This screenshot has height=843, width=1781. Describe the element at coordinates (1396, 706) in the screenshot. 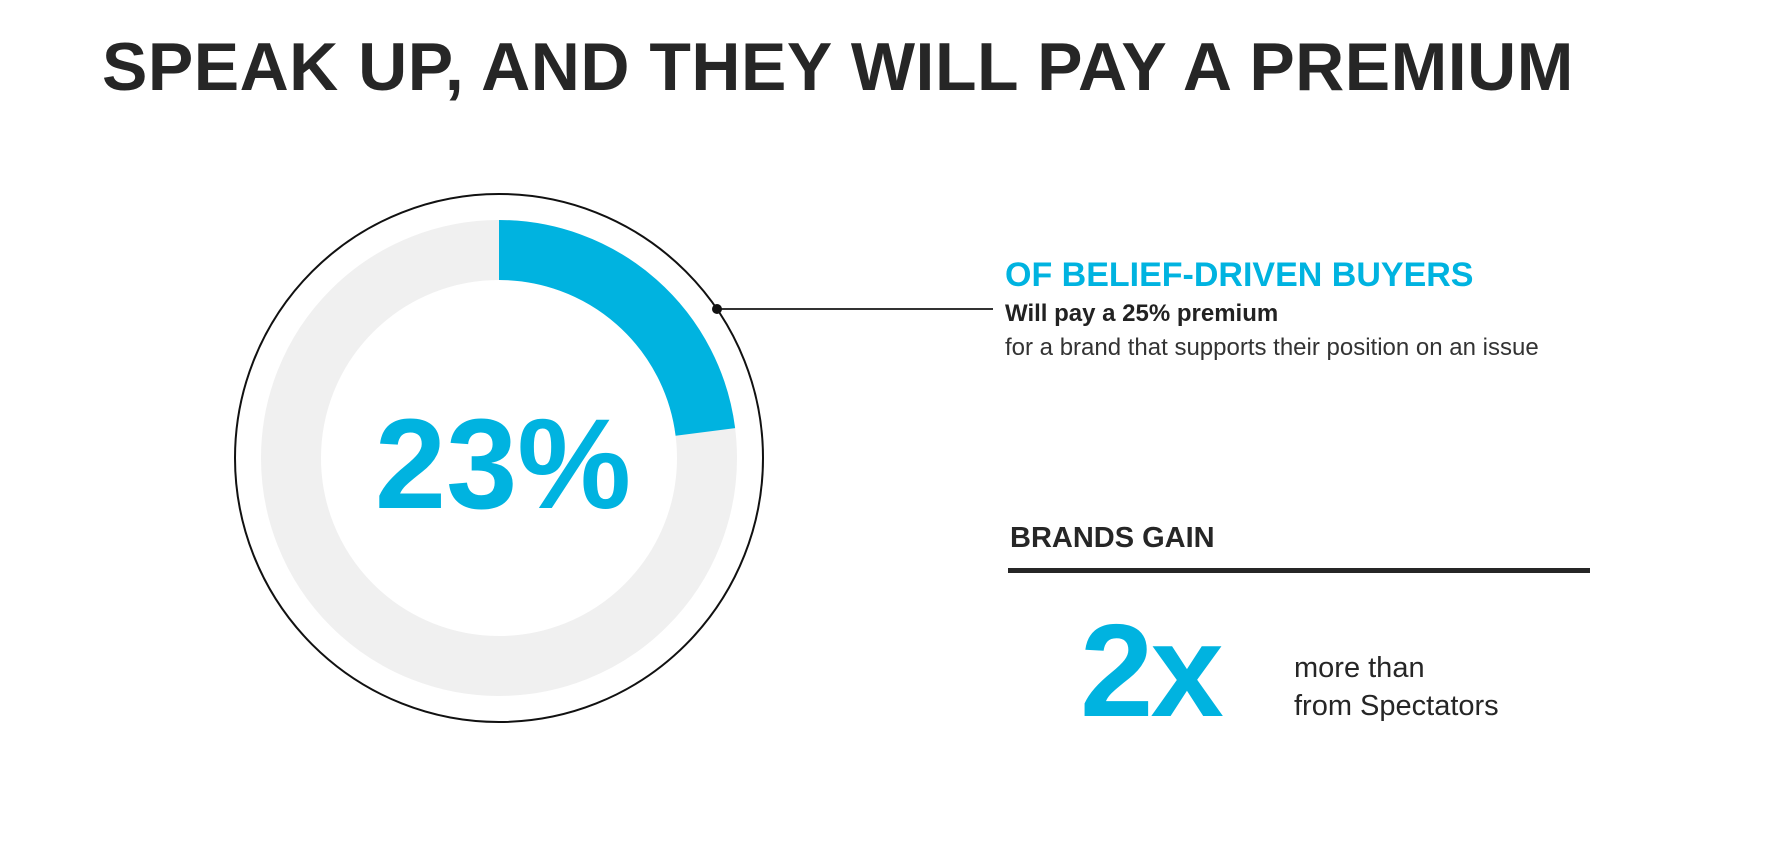

I see `brands-gain-line2: from Spectators` at that location.